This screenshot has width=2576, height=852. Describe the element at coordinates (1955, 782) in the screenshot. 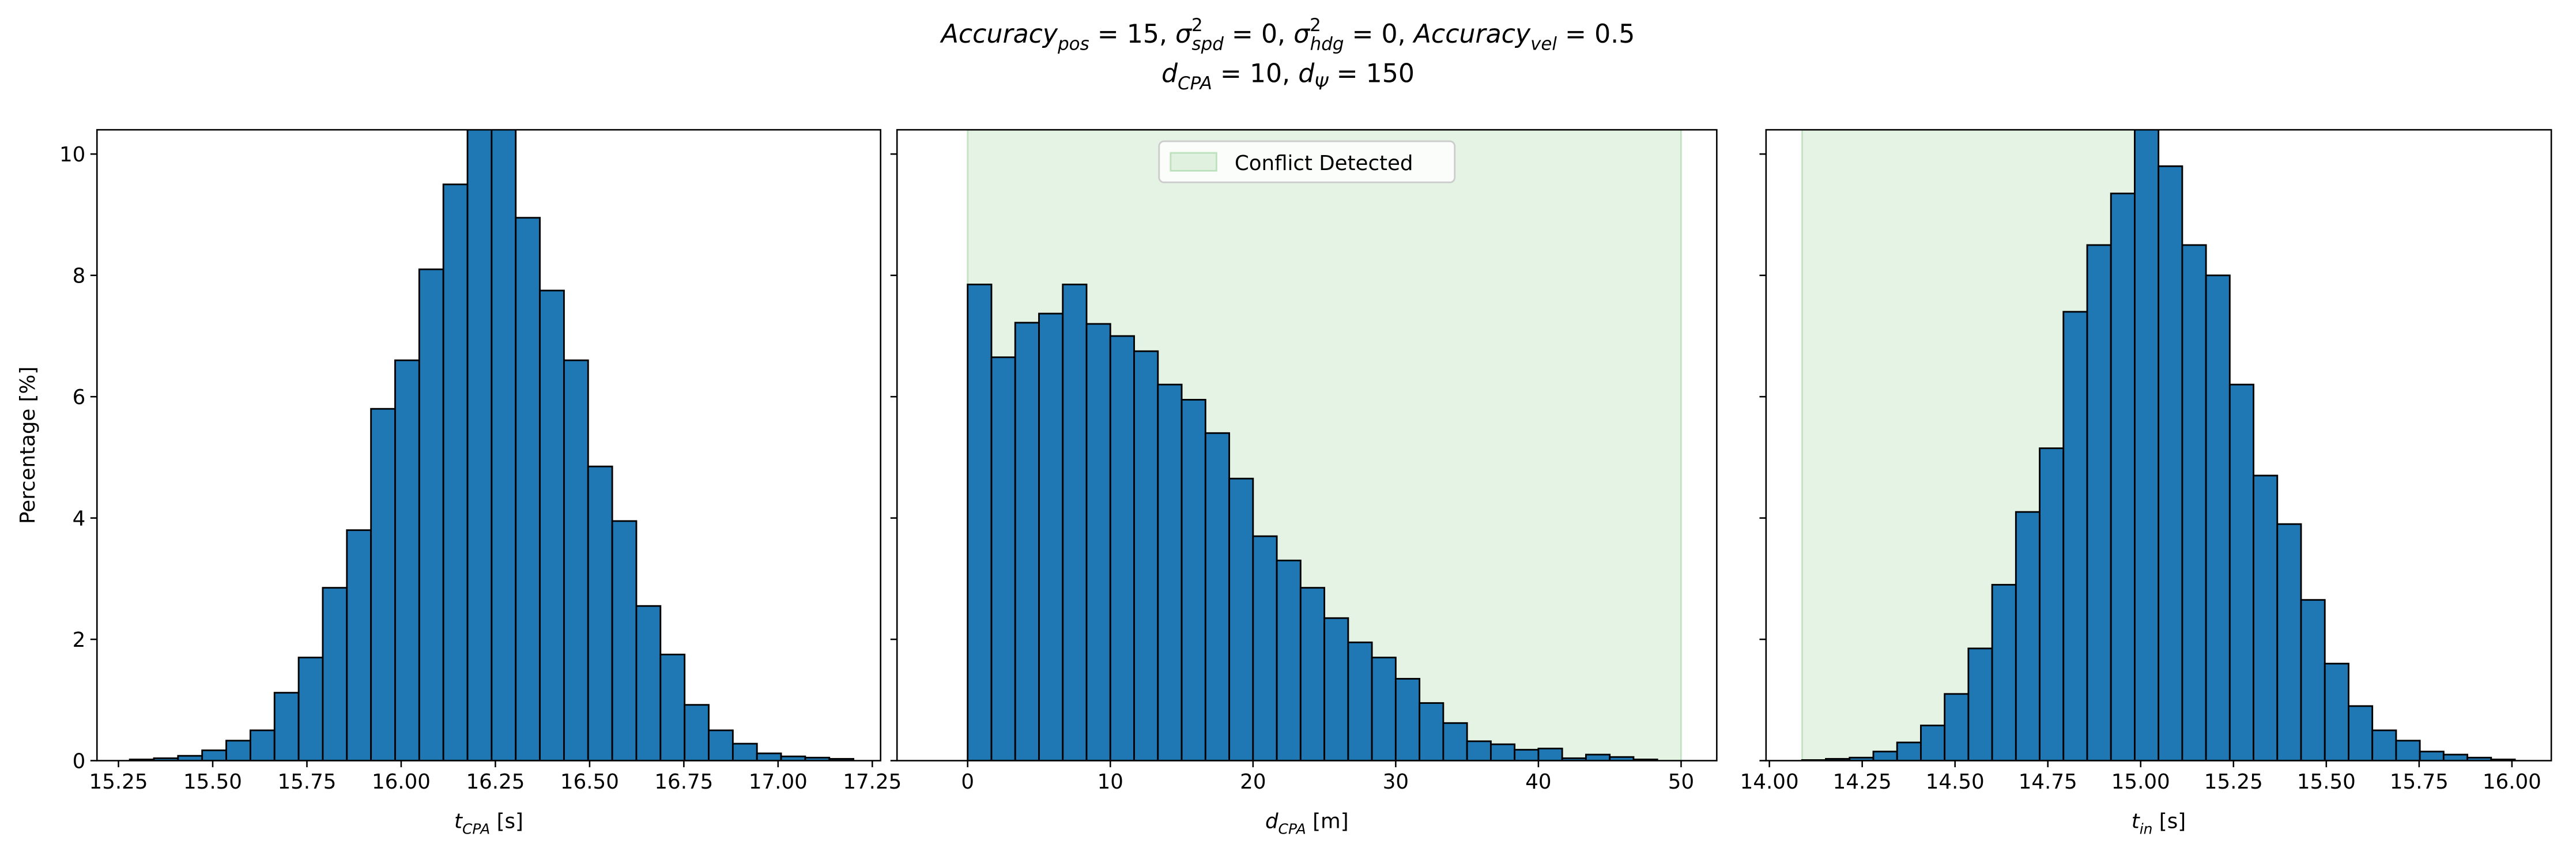

I see `x-tick-label: 14.50` at that location.